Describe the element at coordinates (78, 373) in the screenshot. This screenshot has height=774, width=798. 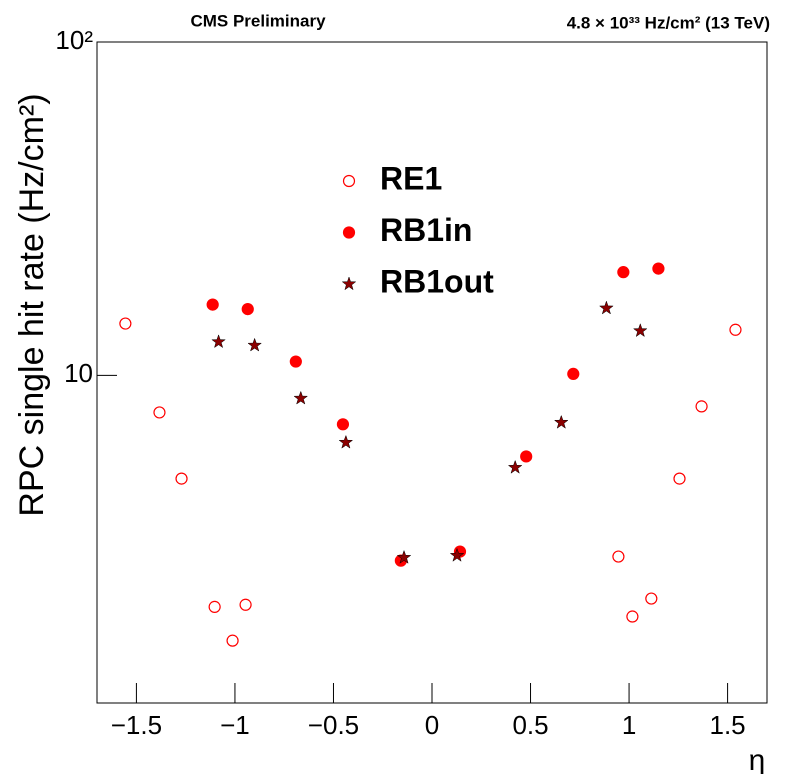
I see `y-tick-label: 10` at that location.